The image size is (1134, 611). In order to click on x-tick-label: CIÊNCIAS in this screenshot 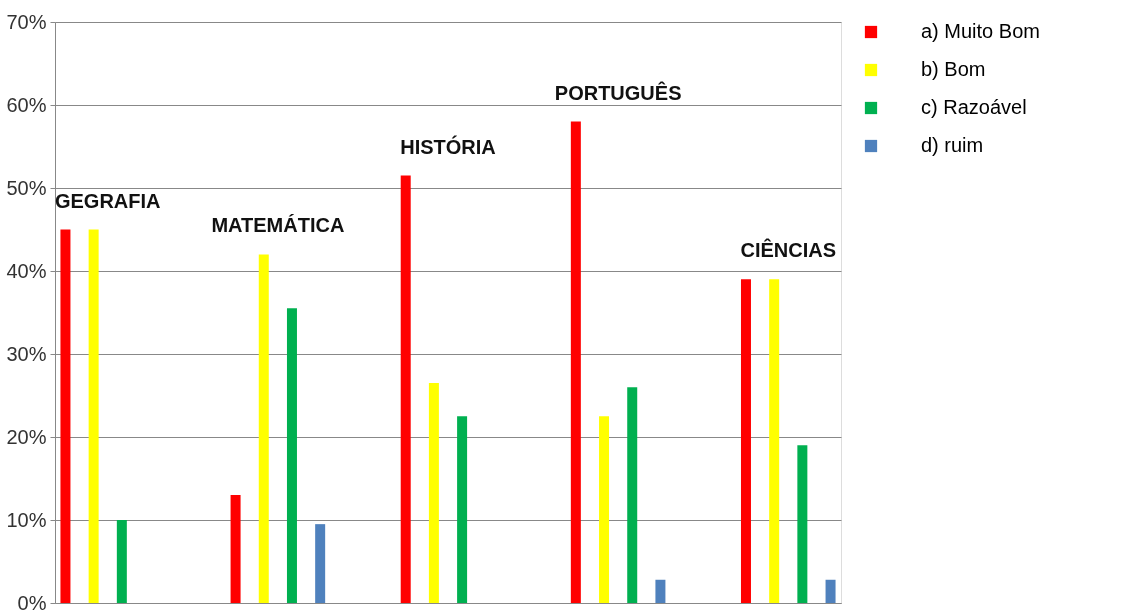, I will do `click(788, 250)`.